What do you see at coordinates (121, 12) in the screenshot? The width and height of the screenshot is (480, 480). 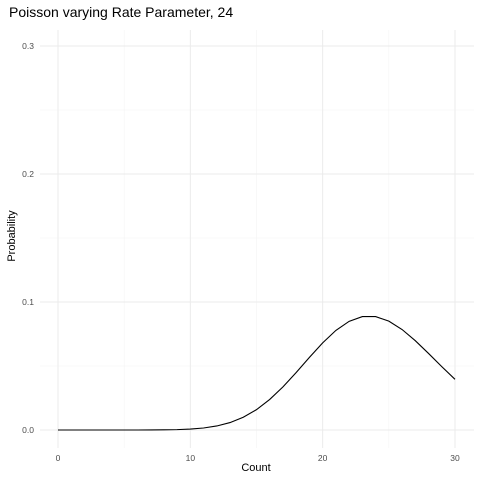 I see `chart-title: Poisson varying Rate Parameter, 24` at bounding box center [121, 12].